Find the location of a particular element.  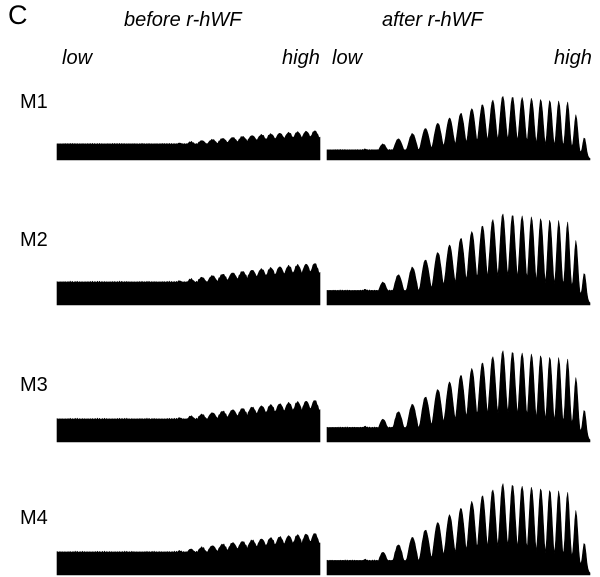

trace-m4-before is located at coordinates (188, 554).